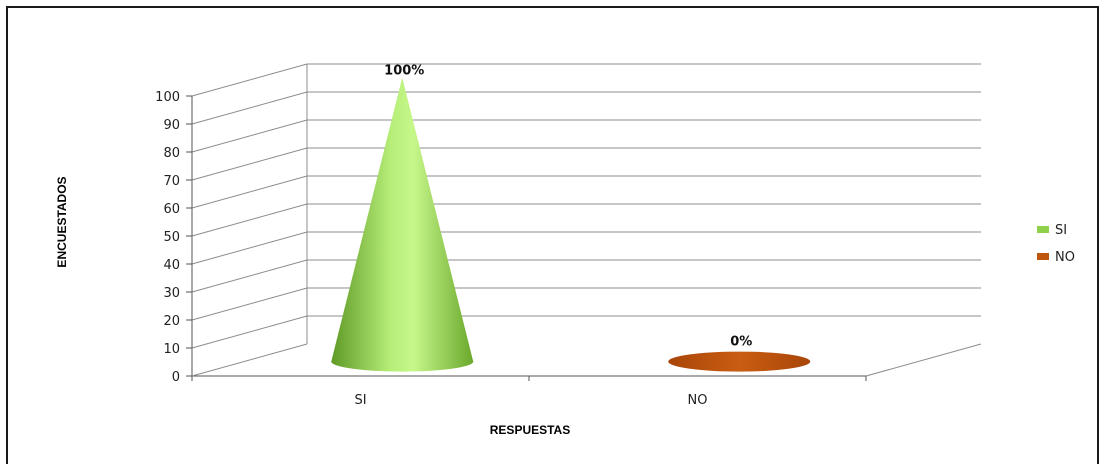 Image resolution: width=1105 pixels, height=464 pixels. What do you see at coordinates (176, 377) in the screenshot?
I see `y-tick-label: 0` at bounding box center [176, 377].